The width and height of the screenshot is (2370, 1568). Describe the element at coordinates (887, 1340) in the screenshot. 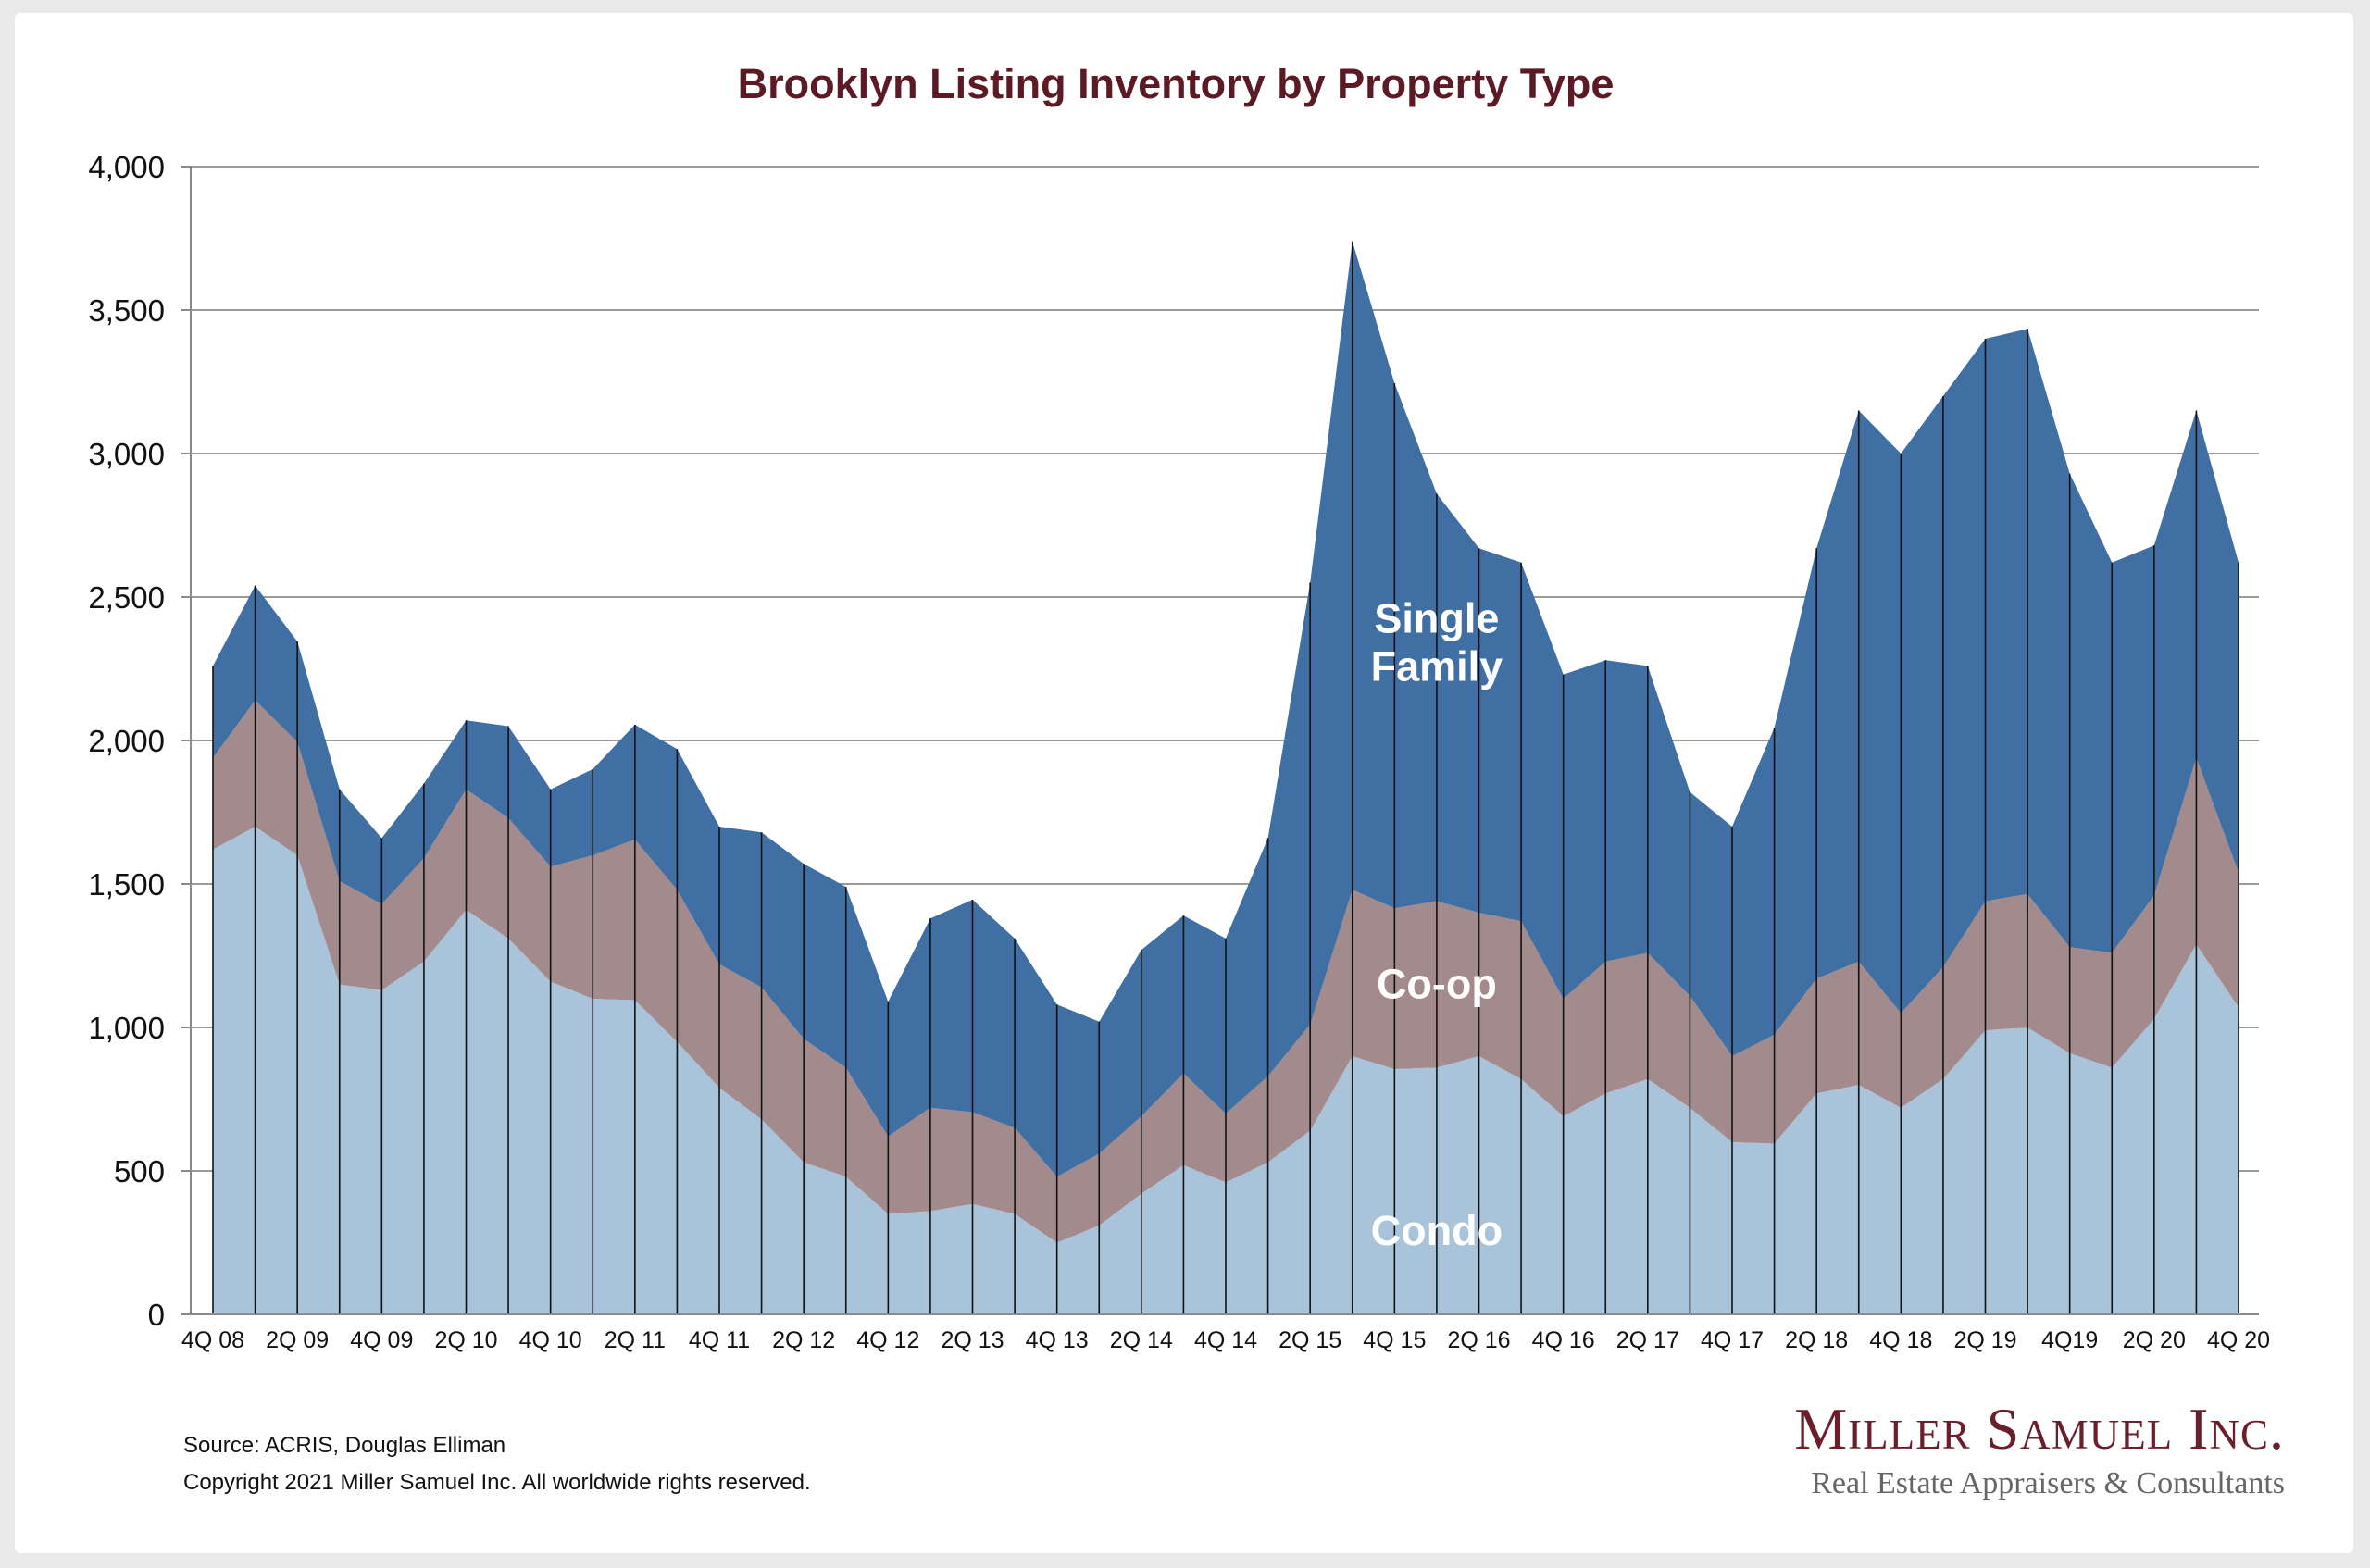

I see `x-tick-label: 4Q 12` at that location.